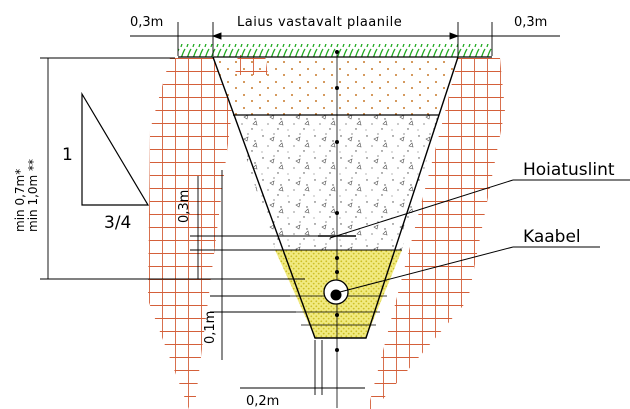 Image resolution: width=630 pixels, height=409 pixels. What do you see at coordinates (20, 200) in the screenshot?
I see `depth-label-1: min 0,7m*` at bounding box center [20, 200].